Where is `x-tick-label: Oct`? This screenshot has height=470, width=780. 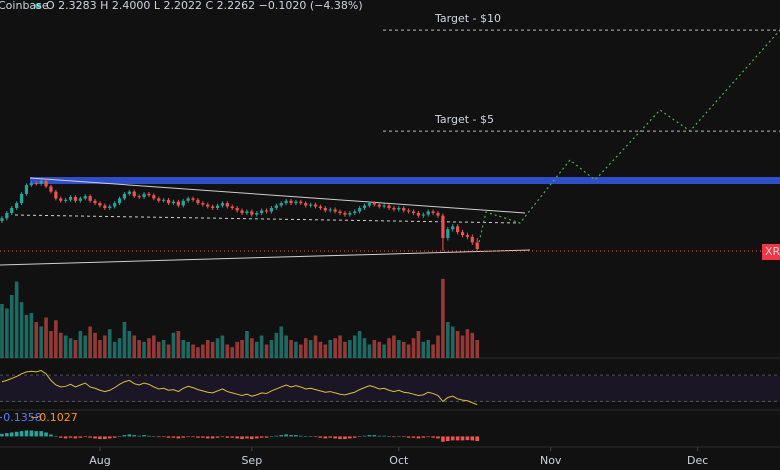
x-tick-label: Oct is located at coordinates (399, 460).